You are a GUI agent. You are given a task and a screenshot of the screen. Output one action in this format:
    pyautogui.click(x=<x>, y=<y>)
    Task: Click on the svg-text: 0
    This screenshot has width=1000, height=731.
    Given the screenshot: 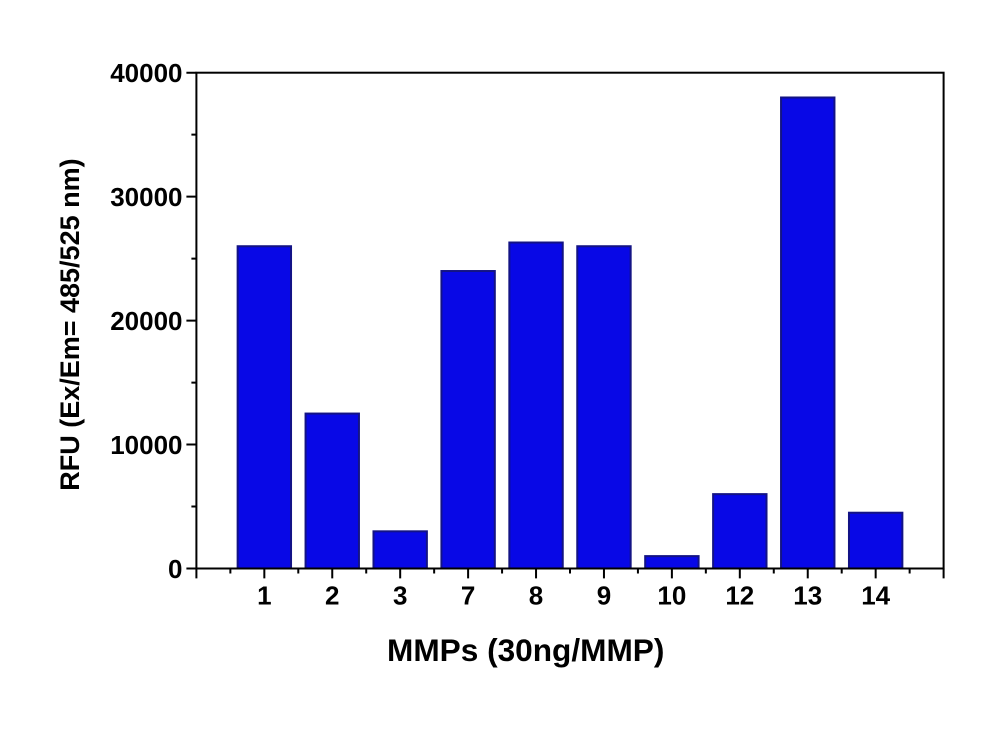 What is the action you would take?
    pyautogui.click(x=175, y=569)
    